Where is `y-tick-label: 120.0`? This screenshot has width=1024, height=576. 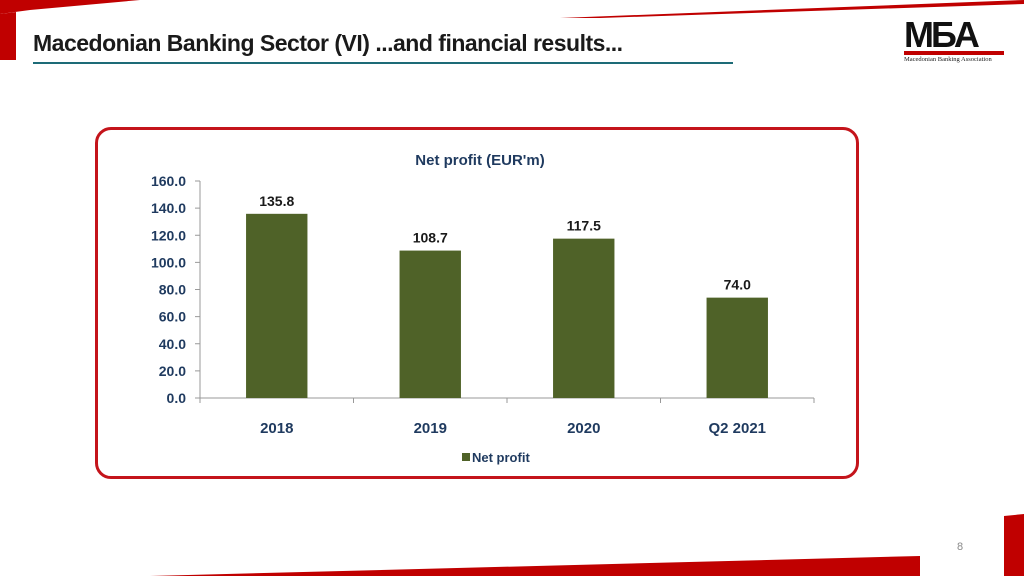 y-tick-label: 120.0 is located at coordinates (168, 235).